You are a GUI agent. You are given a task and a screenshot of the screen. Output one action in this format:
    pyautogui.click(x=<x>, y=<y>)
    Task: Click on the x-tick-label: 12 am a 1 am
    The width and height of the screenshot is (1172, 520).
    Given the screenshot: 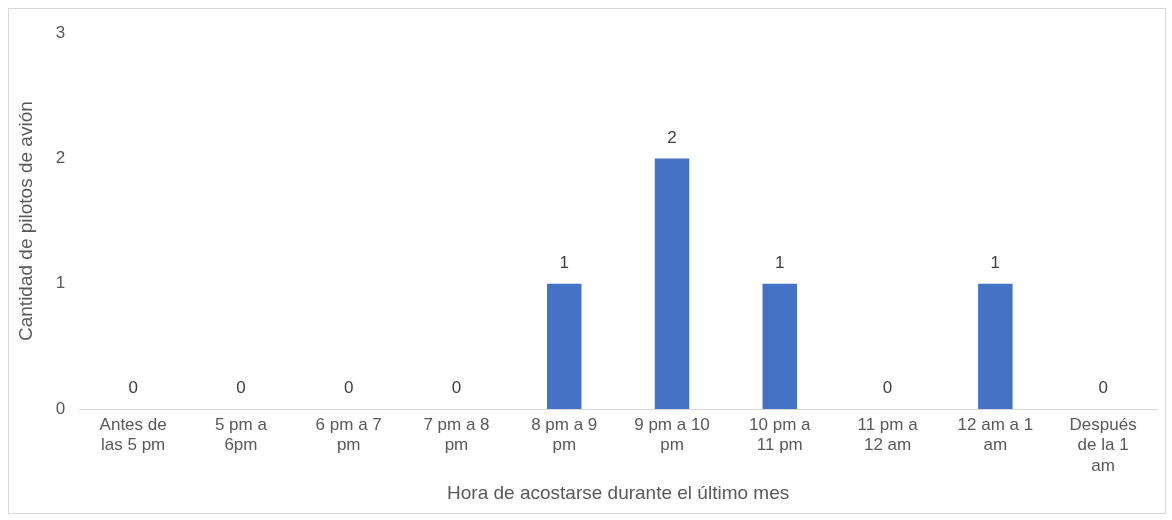 What is the action you would take?
    pyautogui.click(x=995, y=434)
    